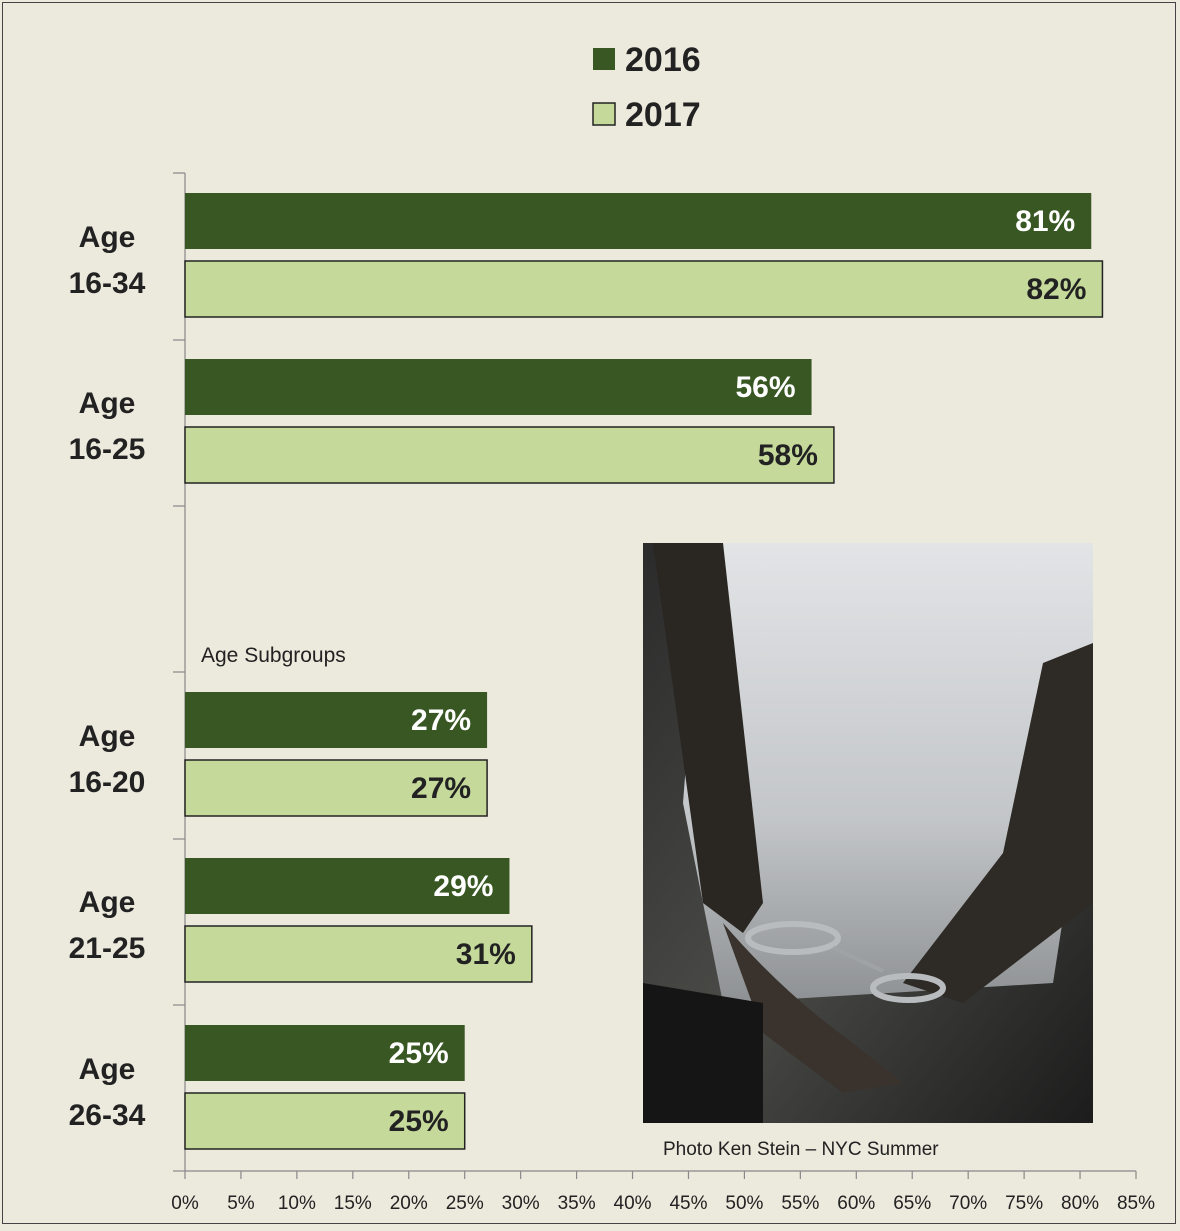  I want to click on x-tick-label: 70%, so click(968, 1203).